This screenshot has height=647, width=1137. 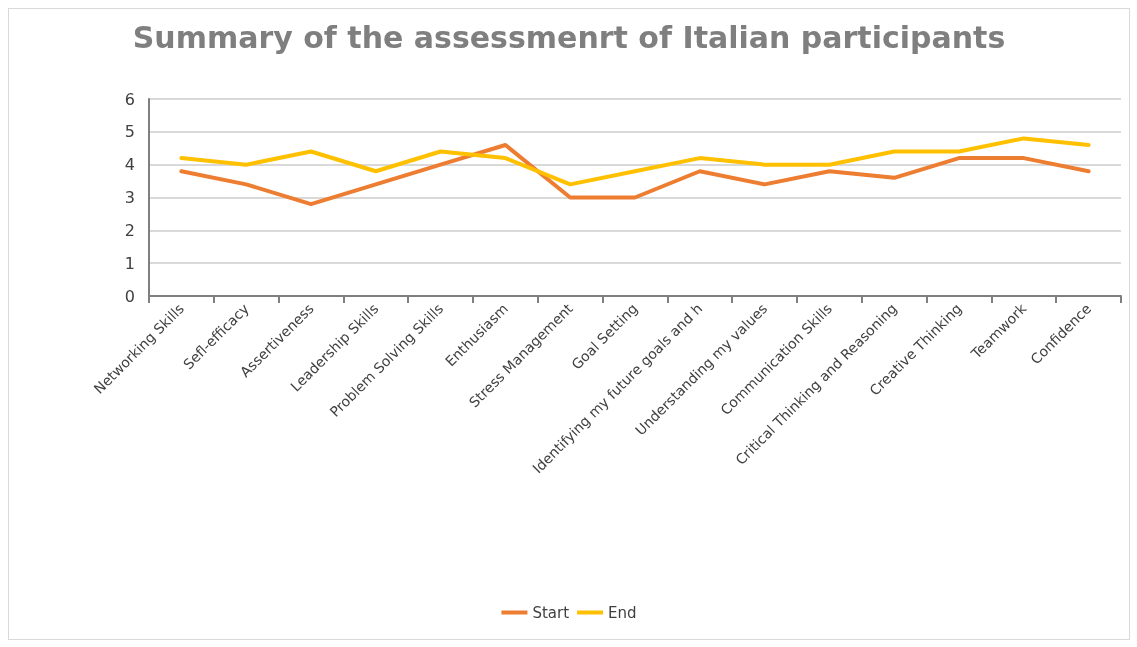 I want to click on legend-label: Start, so click(x=551, y=612).